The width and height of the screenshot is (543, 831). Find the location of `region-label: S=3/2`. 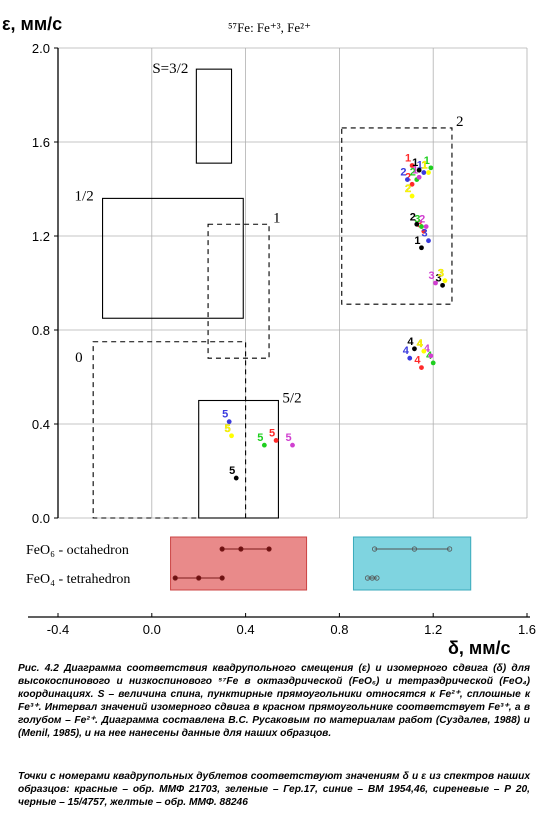

region-label: S=3/2 is located at coordinates (170, 69).